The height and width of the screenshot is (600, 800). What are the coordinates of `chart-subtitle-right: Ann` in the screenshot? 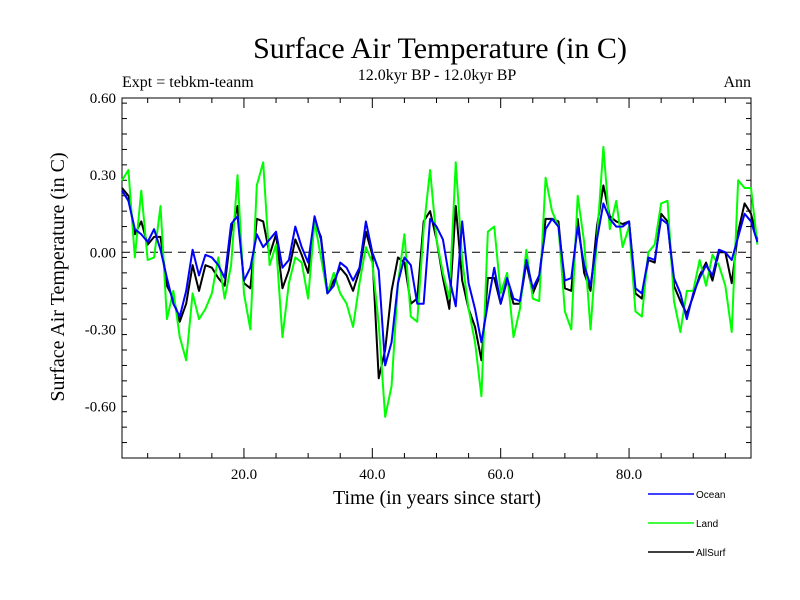 It's located at (737, 82).